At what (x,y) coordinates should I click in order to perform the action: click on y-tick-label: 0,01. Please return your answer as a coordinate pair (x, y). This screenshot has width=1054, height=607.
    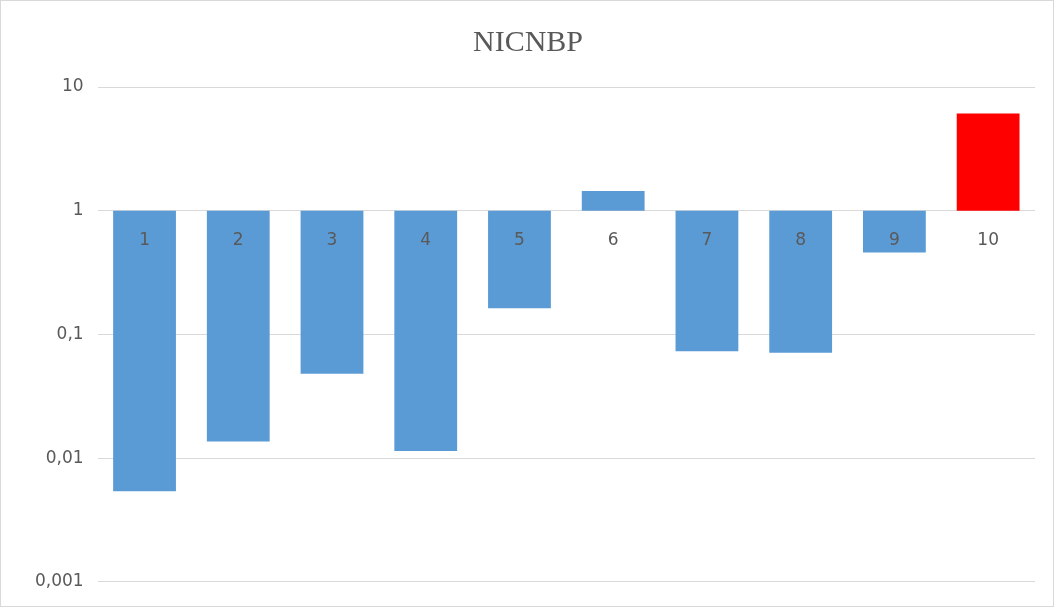
    Looking at the image, I should click on (64, 456).